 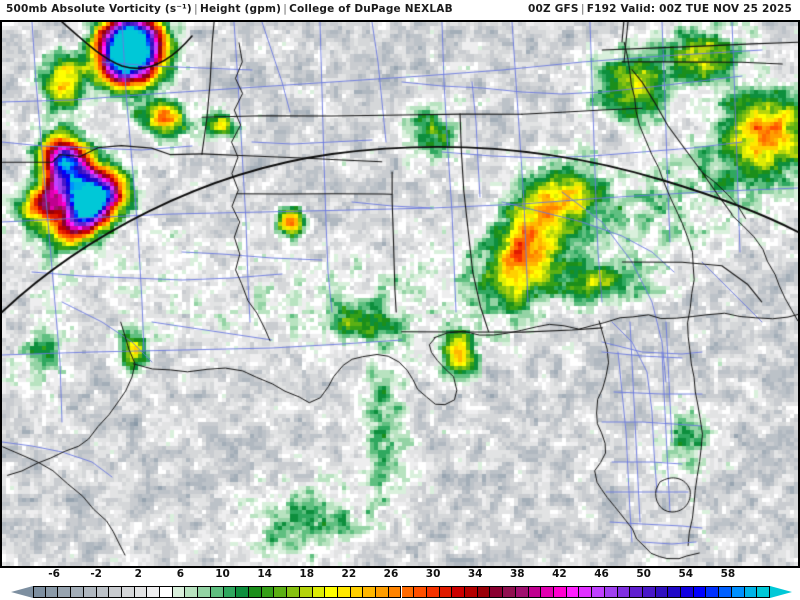 I want to click on colorbar-over-arrow, so click(x=781, y=592).